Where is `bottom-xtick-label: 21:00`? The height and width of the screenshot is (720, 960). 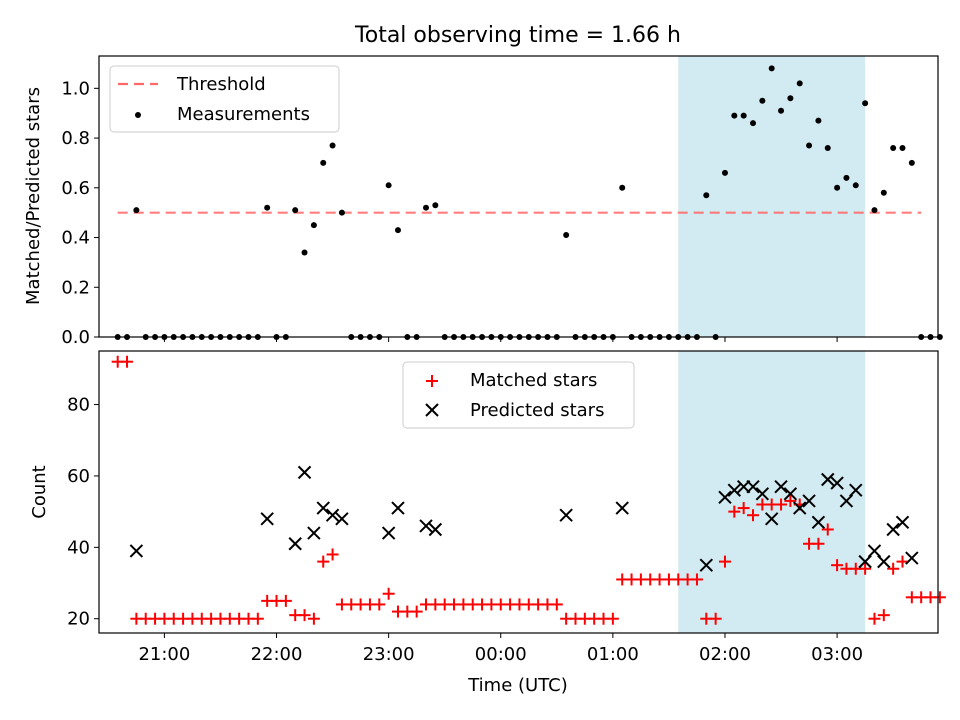
bottom-xtick-label: 21:00 is located at coordinates (164, 654).